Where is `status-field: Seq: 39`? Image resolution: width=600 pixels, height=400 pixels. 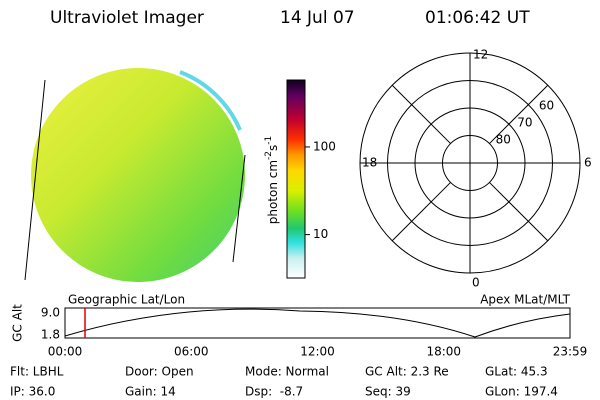 status-field: Seq: 39 is located at coordinates (388, 392).